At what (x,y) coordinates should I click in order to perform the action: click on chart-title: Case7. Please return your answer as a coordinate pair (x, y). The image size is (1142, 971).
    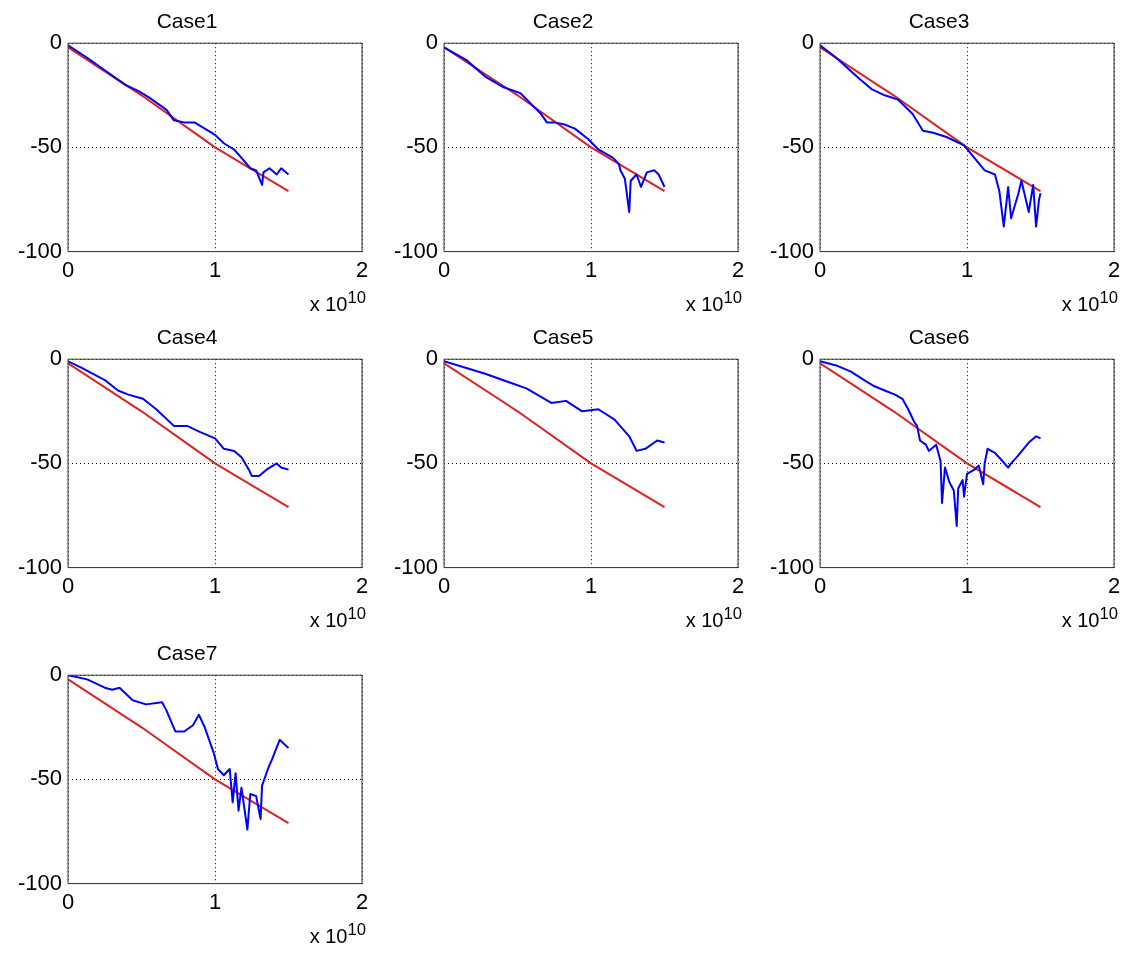
    Looking at the image, I should click on (187, 653).